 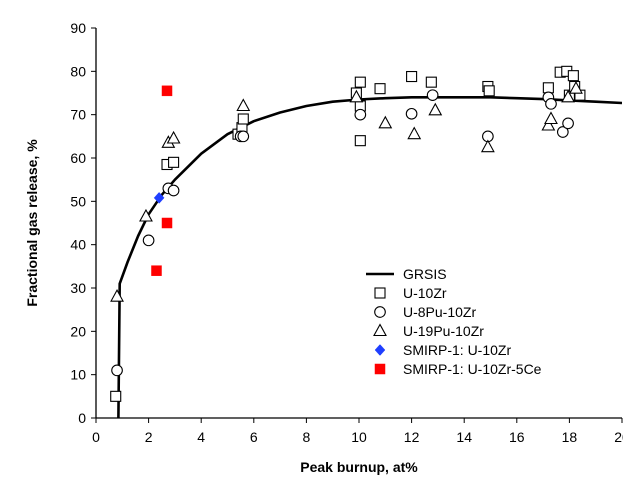 I want to click on y-tick-label: 40, so click(x=78, y=245).